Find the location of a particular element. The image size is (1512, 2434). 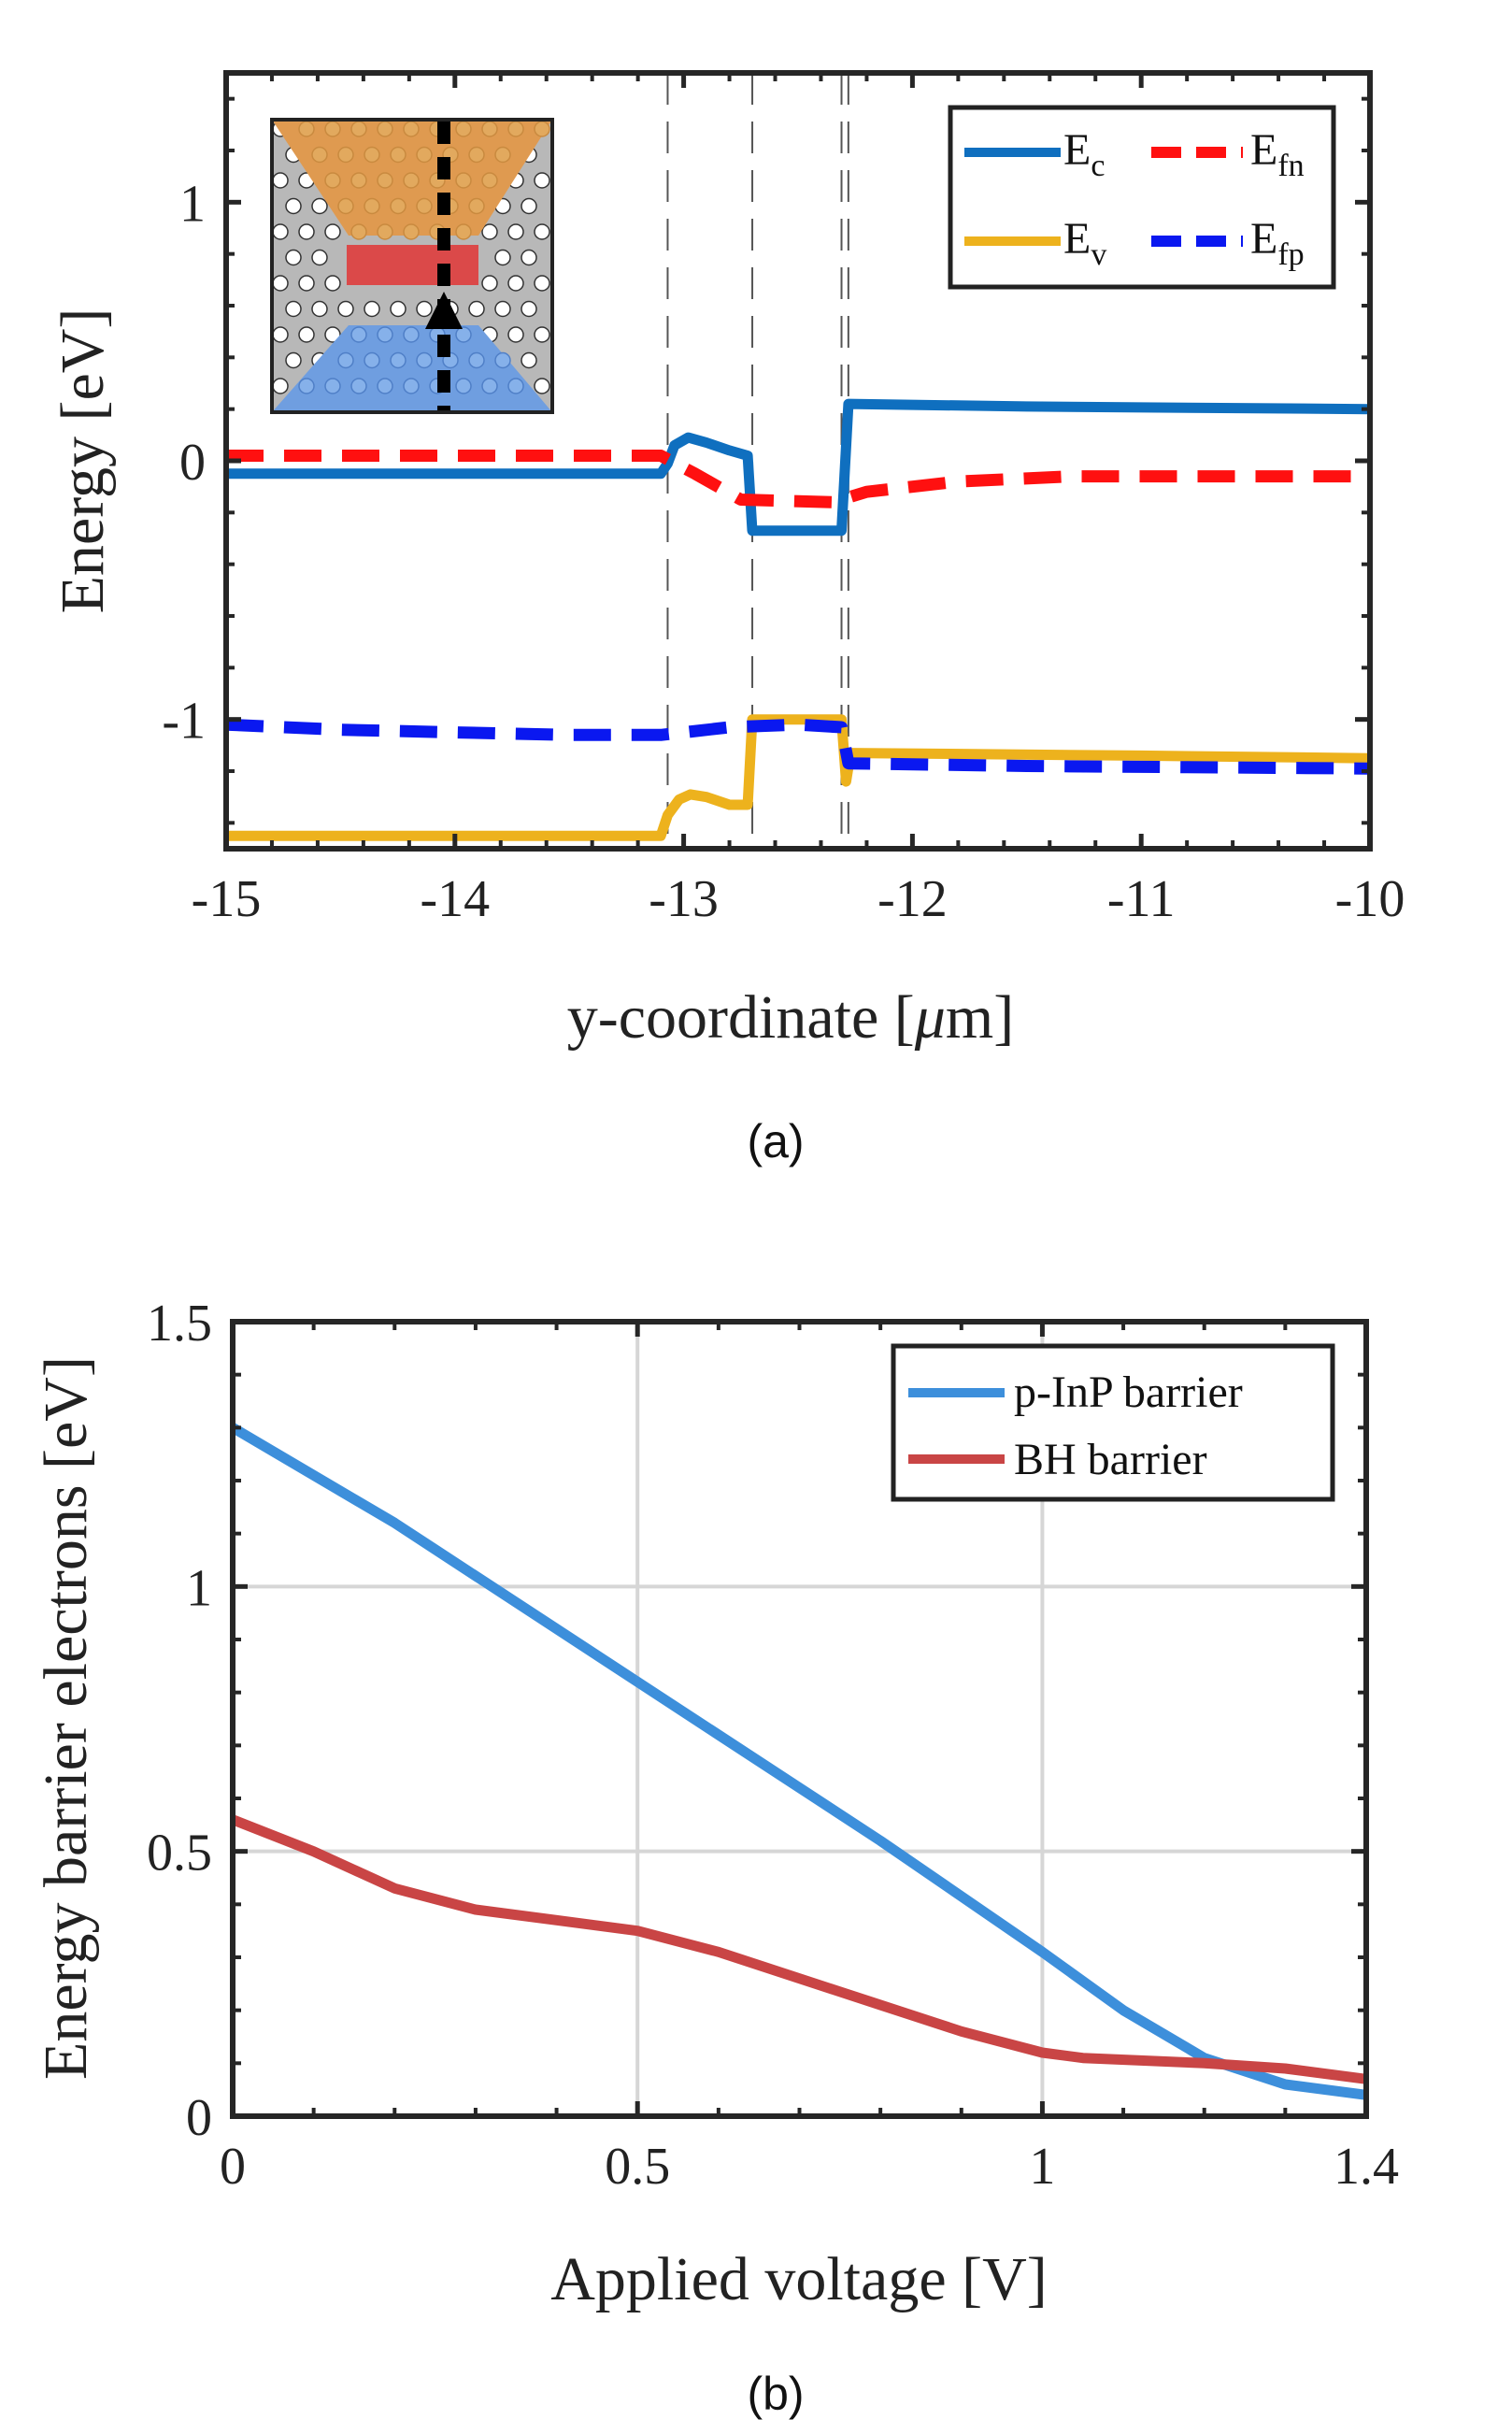

a-ytick-label-0: -1 is located at coordinates (184, 722).